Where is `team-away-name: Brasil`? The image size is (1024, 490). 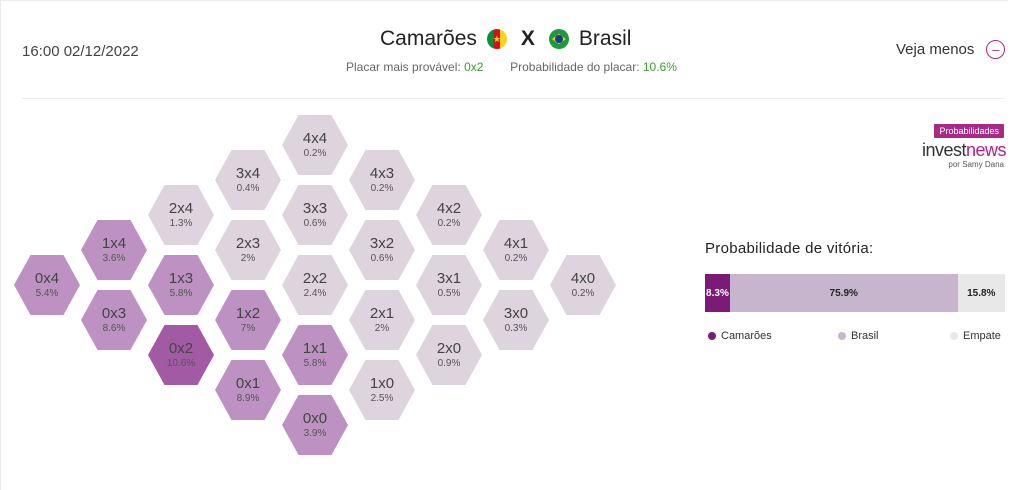
team-away-name: Brasil is located at coordinates (605, 38).